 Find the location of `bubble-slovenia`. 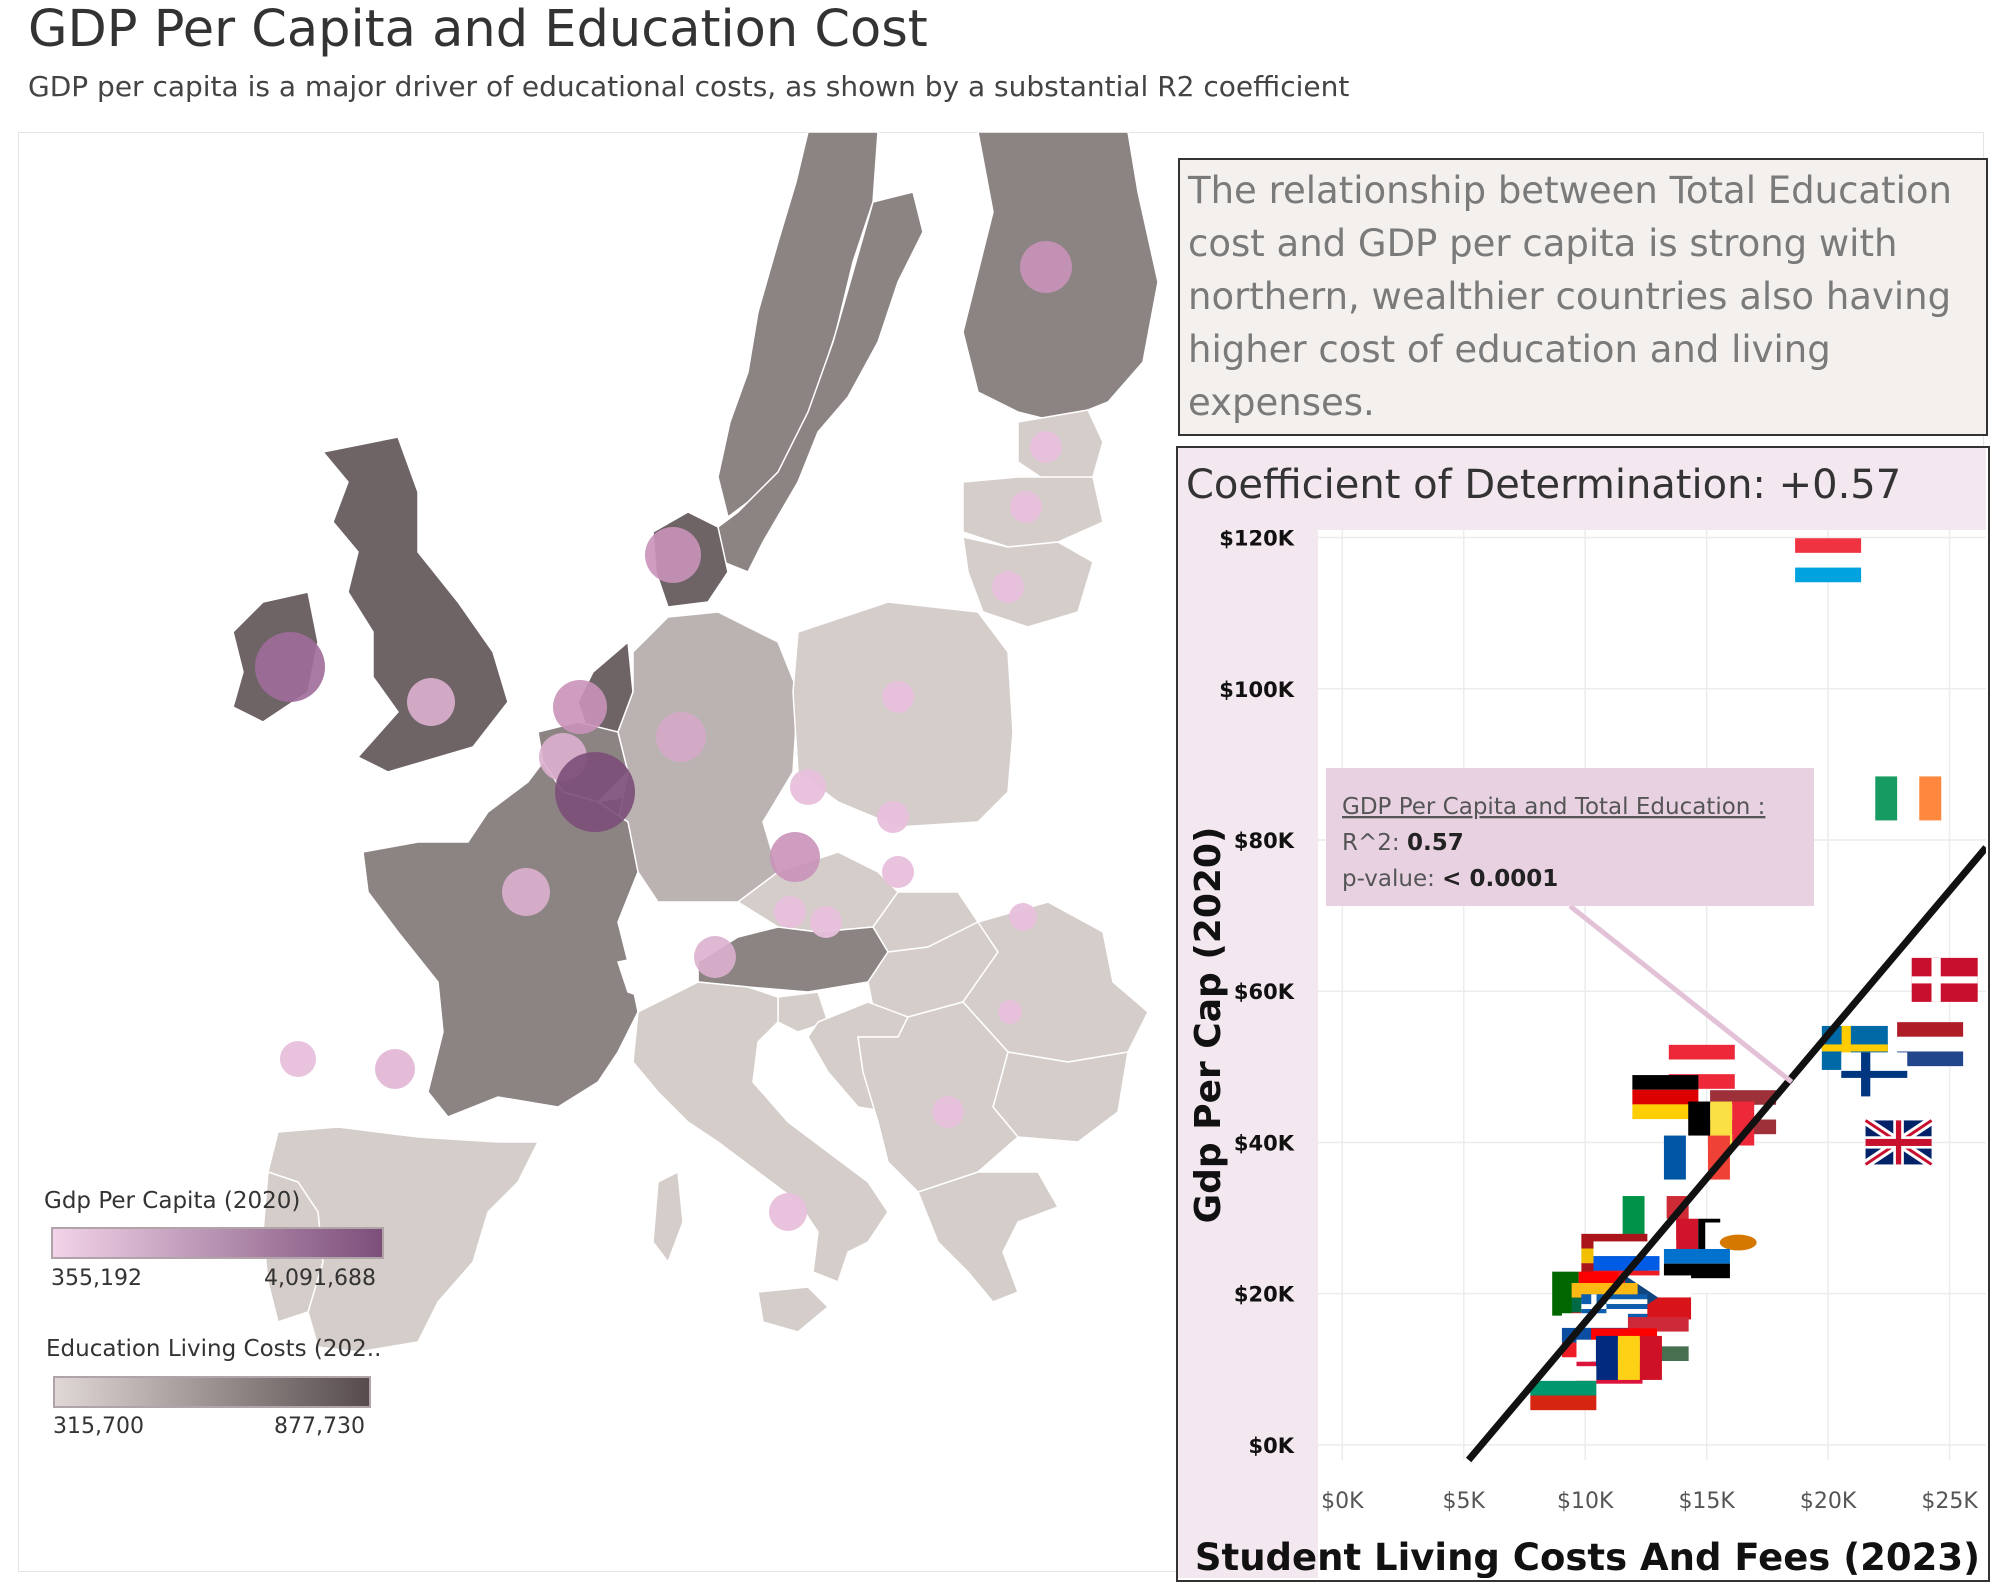

bubble-slovenia is located at coordinates (790, 912).